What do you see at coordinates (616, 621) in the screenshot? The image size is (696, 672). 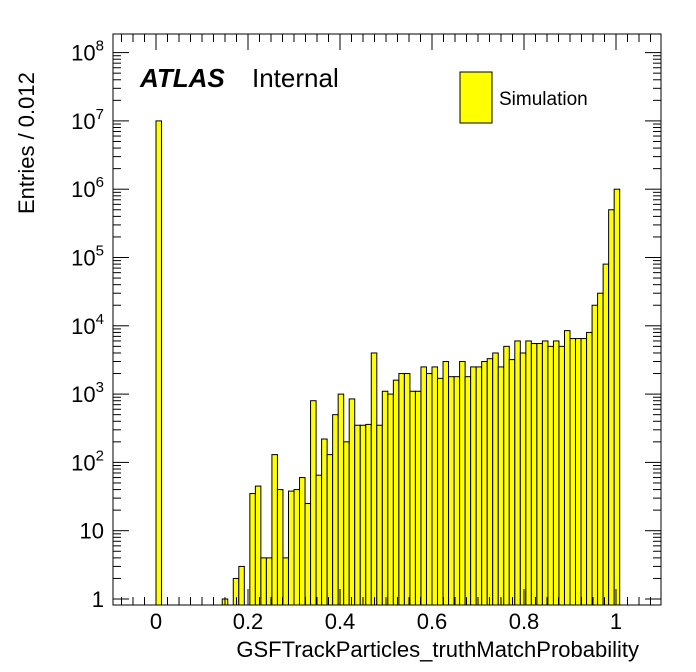 I see `x-tick-label: 1` at bounding box center [616, 621].